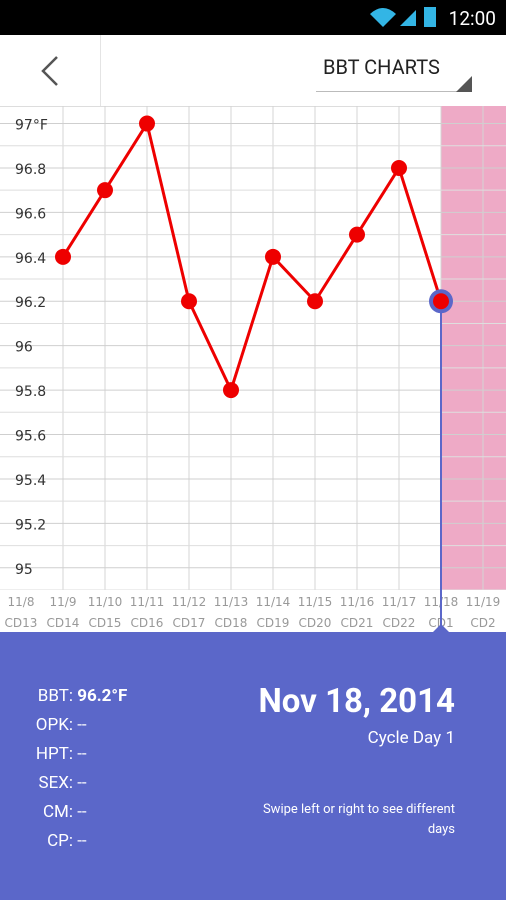 Image resolution: width=506 pixels, height=900 pixels. I want to click on x-tick-label: 11/19, so click(483, 602).